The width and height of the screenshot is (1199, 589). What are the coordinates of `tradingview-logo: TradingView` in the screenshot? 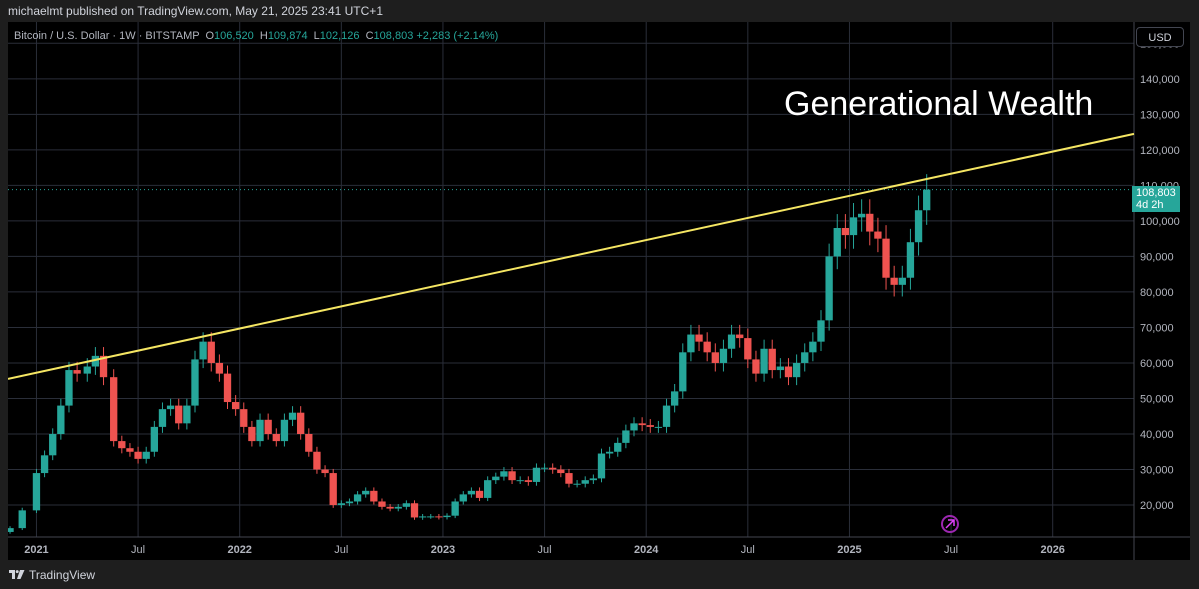 It's located at (52, 575).